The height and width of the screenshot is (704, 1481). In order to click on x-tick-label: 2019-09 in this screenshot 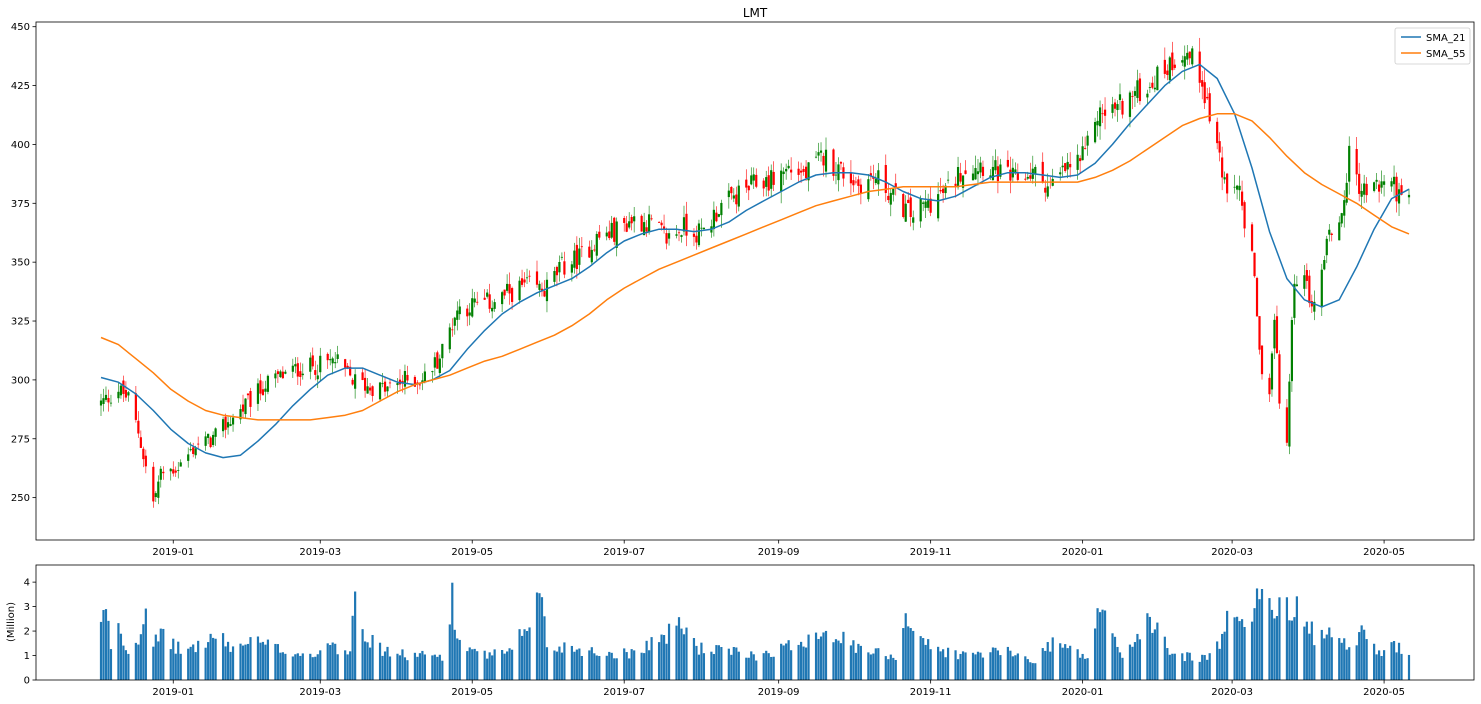, I will do `click(779, 552)`.